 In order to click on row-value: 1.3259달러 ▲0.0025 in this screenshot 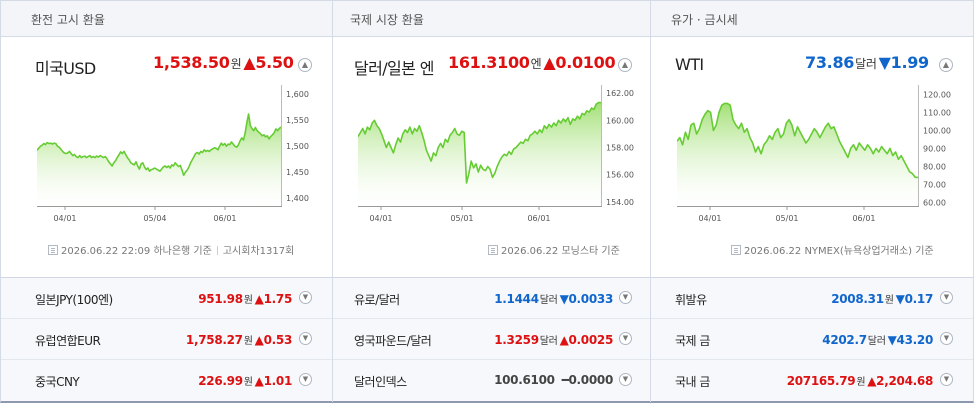, I will do `click(553, 340)`.